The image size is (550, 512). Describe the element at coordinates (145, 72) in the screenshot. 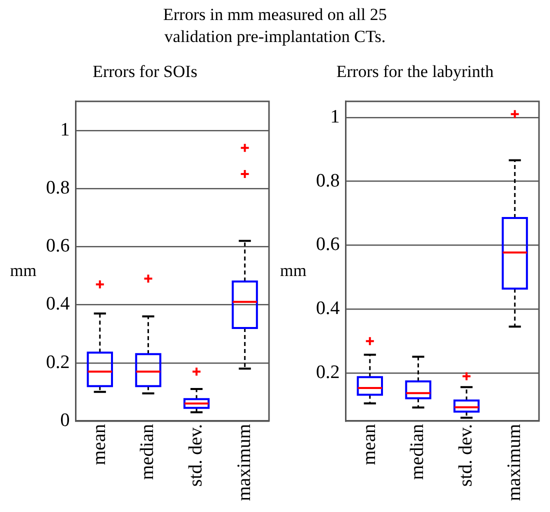

I see `chart-title: Errors for SOIs` at that location.